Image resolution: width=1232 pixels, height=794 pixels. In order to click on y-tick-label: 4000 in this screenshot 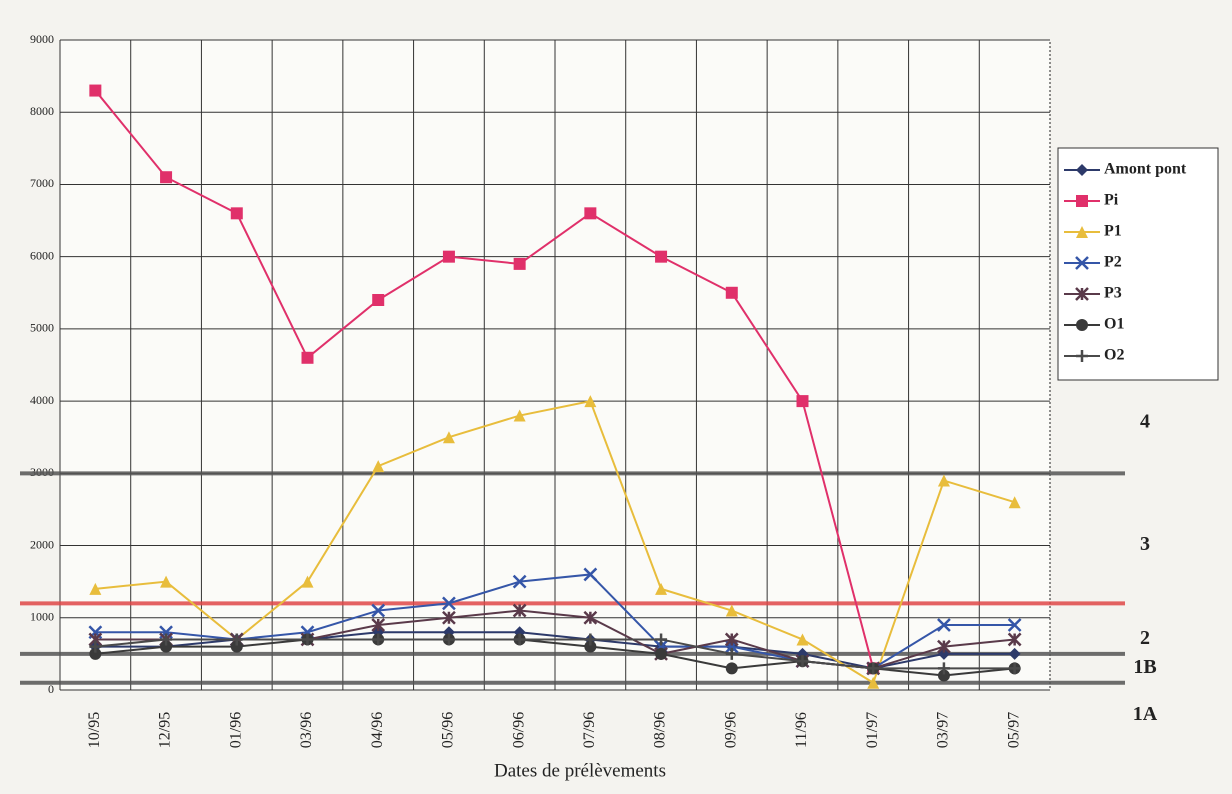, I will do `click(42, 400)`.